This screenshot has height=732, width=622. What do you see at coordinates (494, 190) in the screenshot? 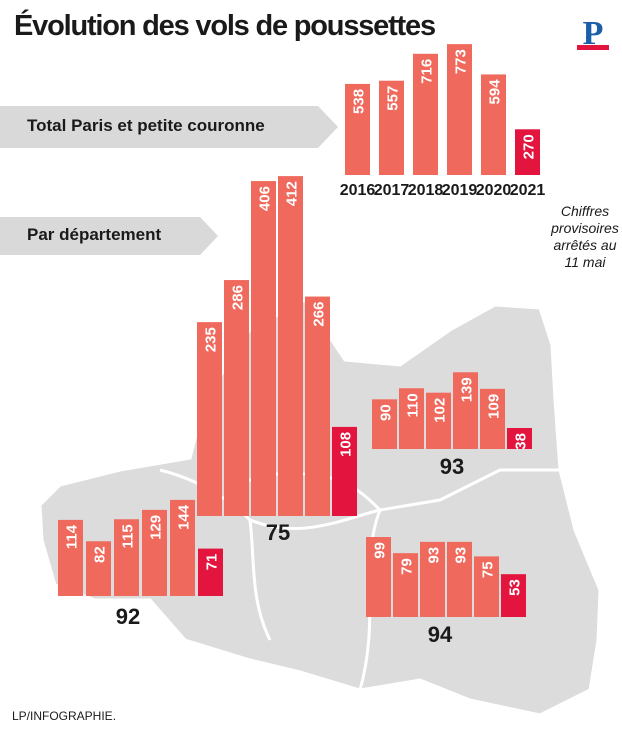
I see `year-tick-label: 2020` at bounding box center [494, 190].